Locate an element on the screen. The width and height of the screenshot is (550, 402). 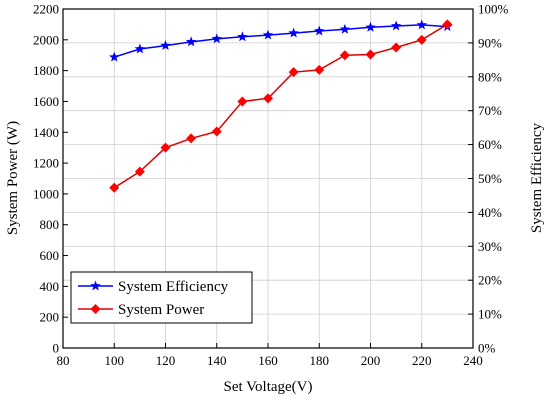
y-left-tick-label: 800 is located at coordinates (50, 224).